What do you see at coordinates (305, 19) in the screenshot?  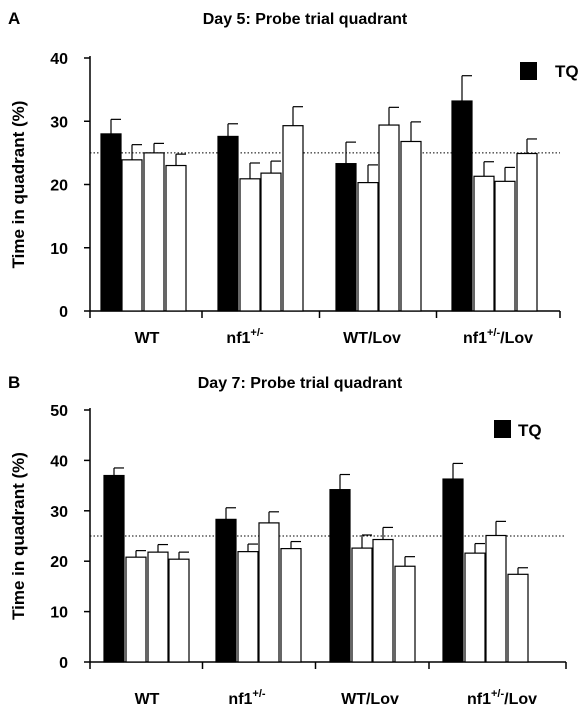 I see `chart-title: Day 5: Probe trial quadrant` at bounding box center [305, 19].